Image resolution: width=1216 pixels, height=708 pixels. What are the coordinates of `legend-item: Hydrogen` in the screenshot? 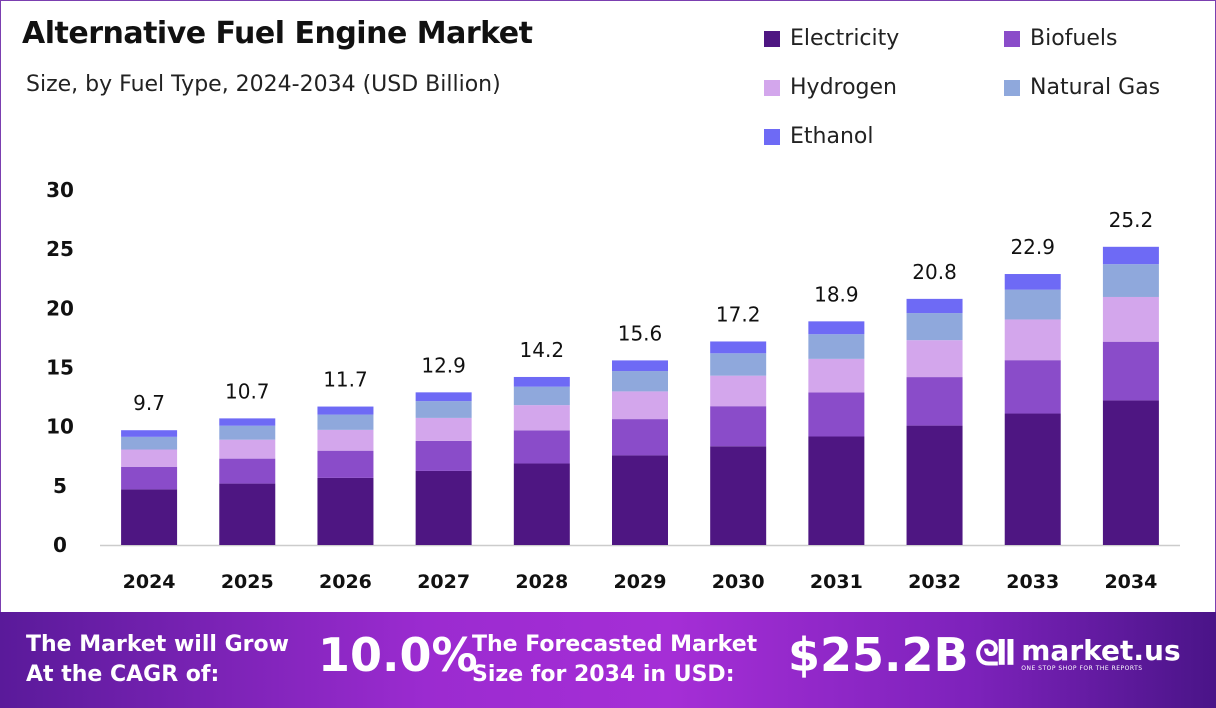 It's located at (830, 87).